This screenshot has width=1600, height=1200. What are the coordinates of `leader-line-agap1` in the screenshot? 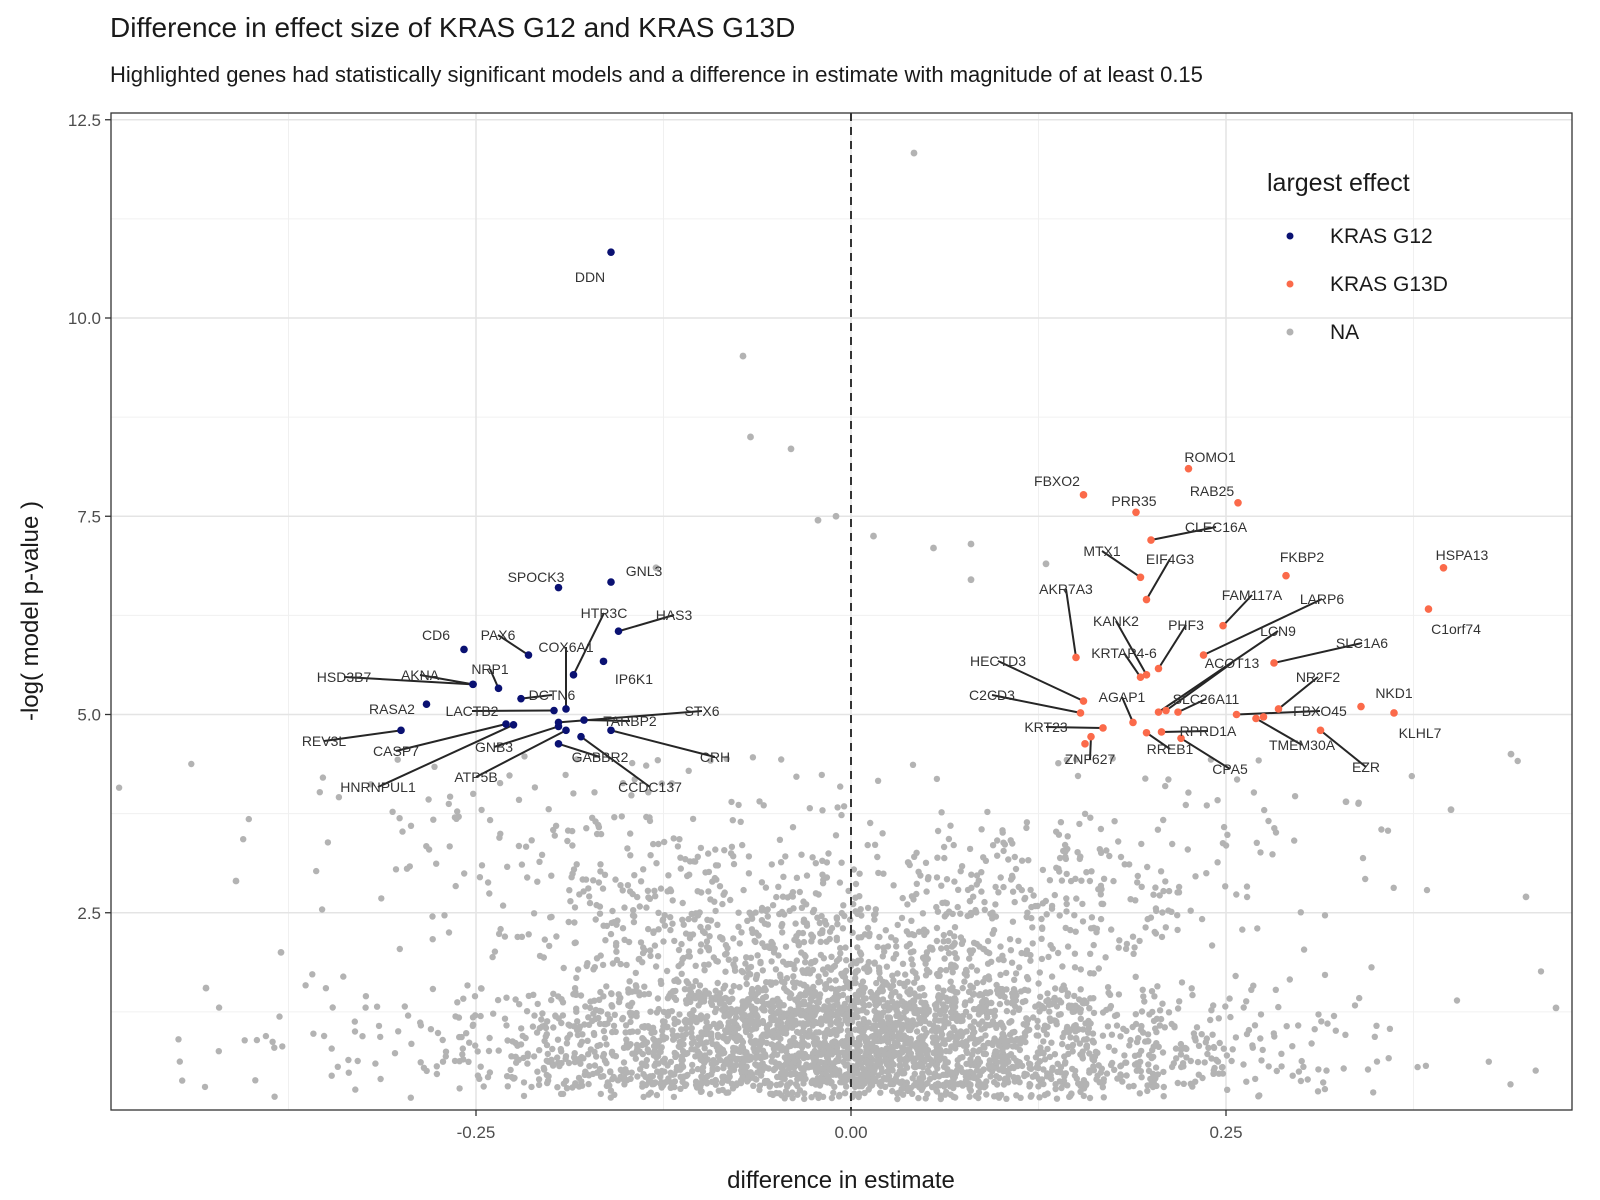 It's located at (1127, 709).